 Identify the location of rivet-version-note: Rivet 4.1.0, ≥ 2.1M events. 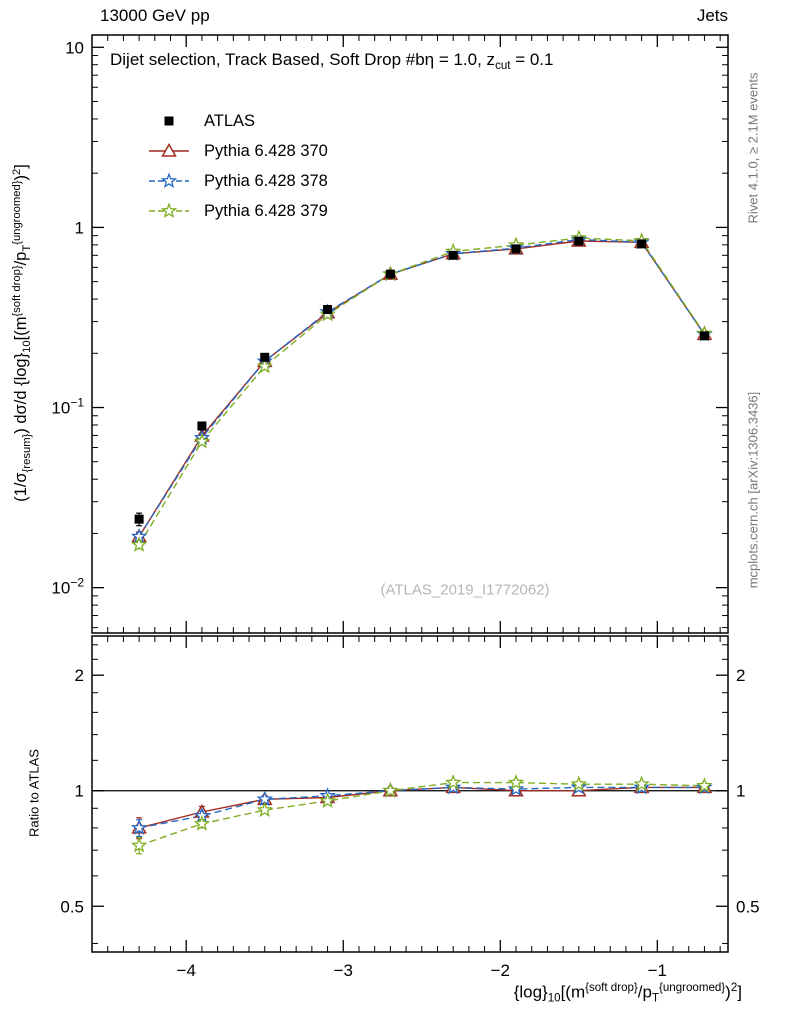
(753, 148).